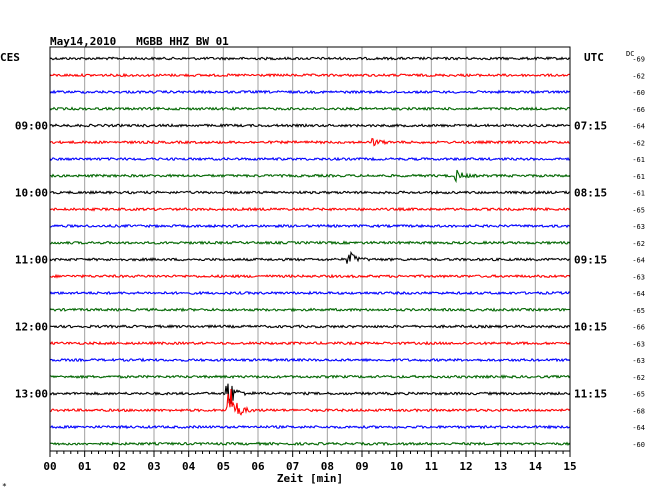 The height and width of the screenshot is (494, 650). I want to click on x-tick-label: 02, so click(119, 466).